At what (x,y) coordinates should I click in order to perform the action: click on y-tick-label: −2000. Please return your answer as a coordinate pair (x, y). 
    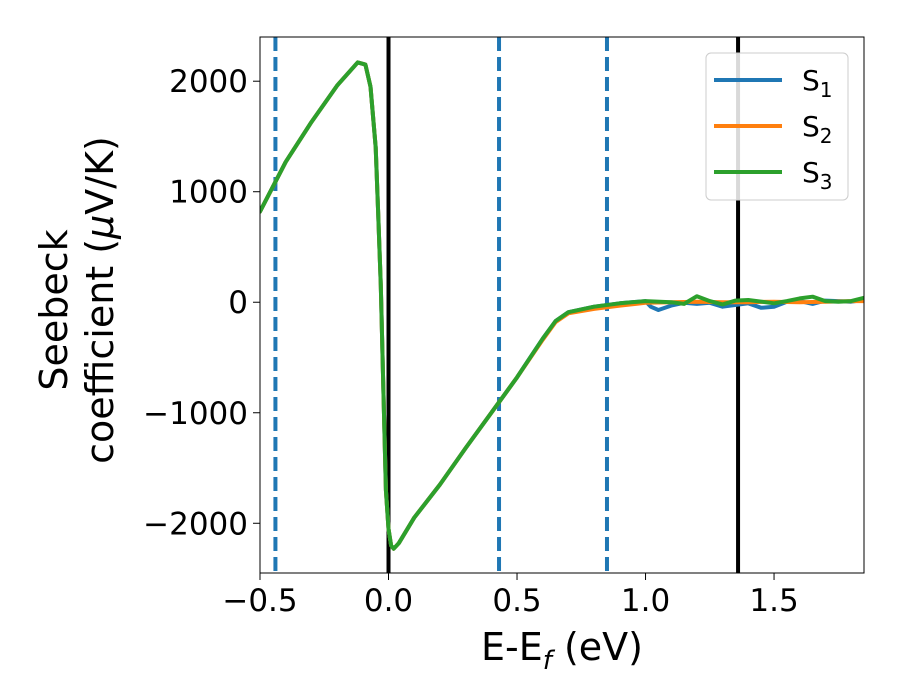
    Looking at the image, I should click on (195, 524).